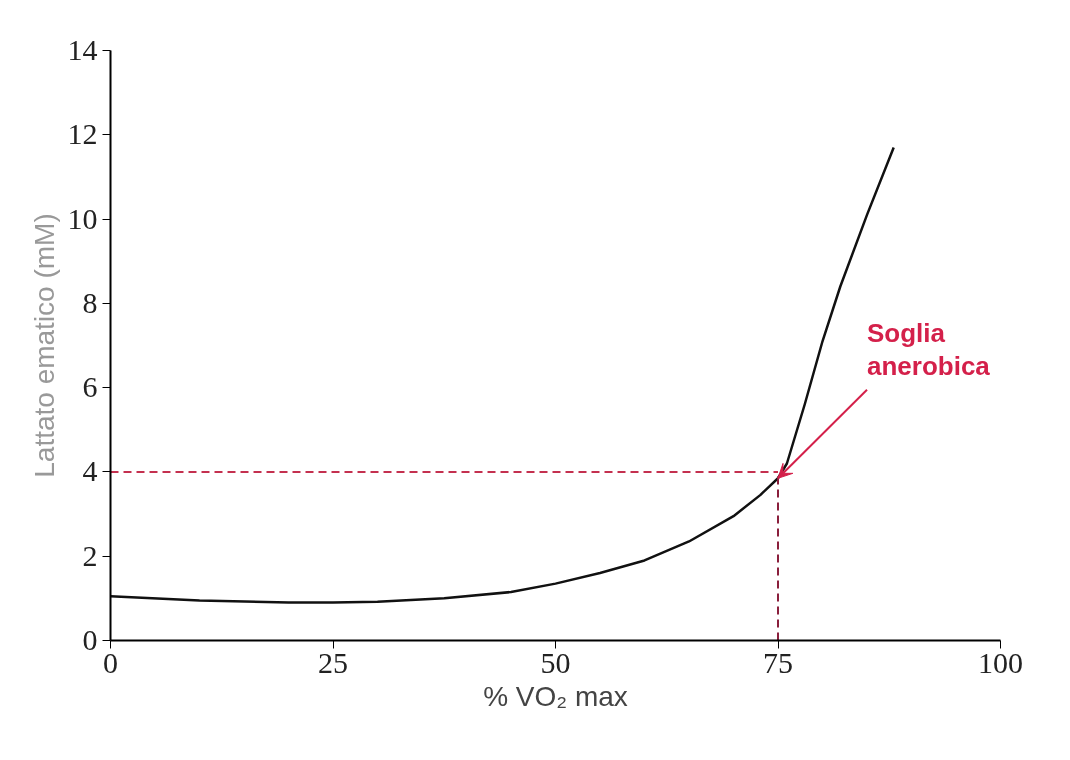 Image resolution: width=1070 pixels, height=760 pixels. Describe the element at coordinates (929, 350) in the screenshot. I see `annotation: Soglia anerobica` at that location.